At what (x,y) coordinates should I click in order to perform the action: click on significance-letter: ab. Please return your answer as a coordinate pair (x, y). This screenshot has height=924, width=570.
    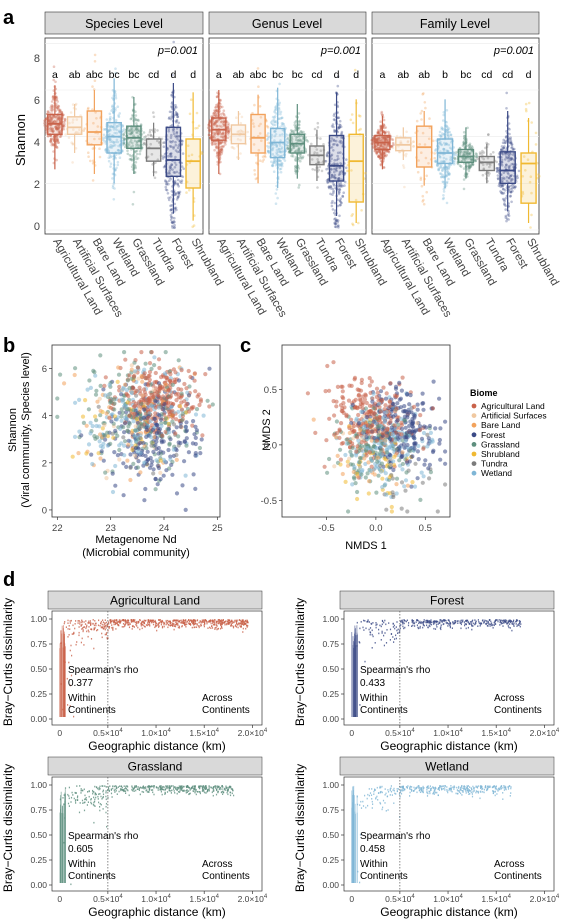
    Looking at the image, I should click on (239, 75).